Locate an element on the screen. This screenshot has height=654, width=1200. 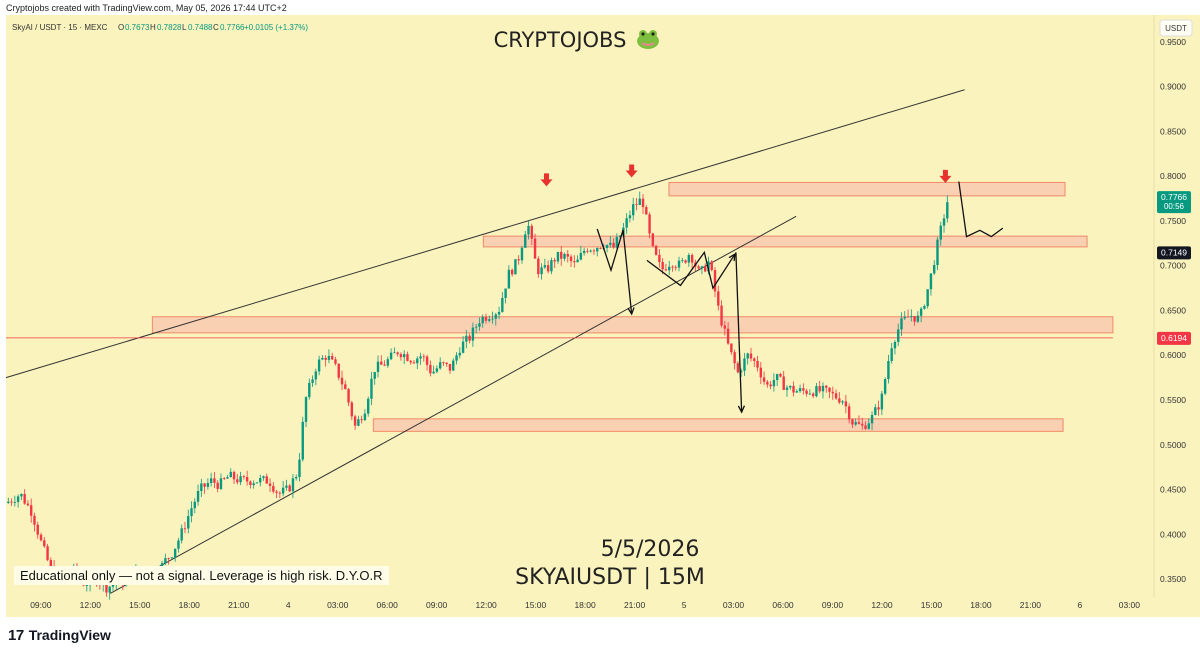
time-tick-13: 5 is located at coordinates (684, 605).